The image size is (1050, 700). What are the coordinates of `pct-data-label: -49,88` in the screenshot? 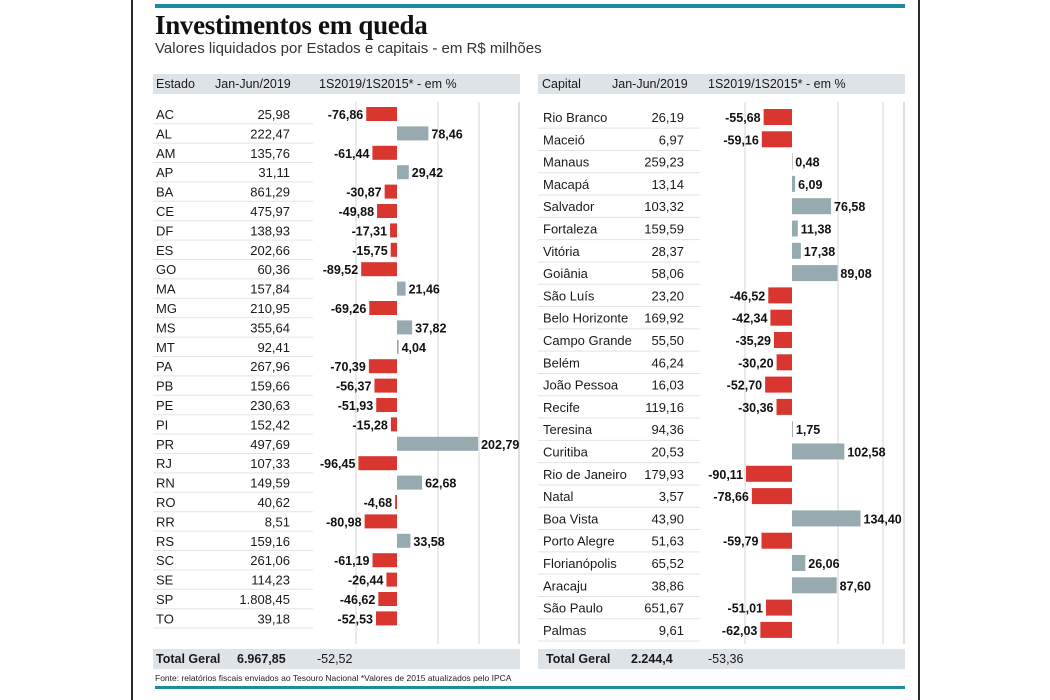 It's located at (356, 212).